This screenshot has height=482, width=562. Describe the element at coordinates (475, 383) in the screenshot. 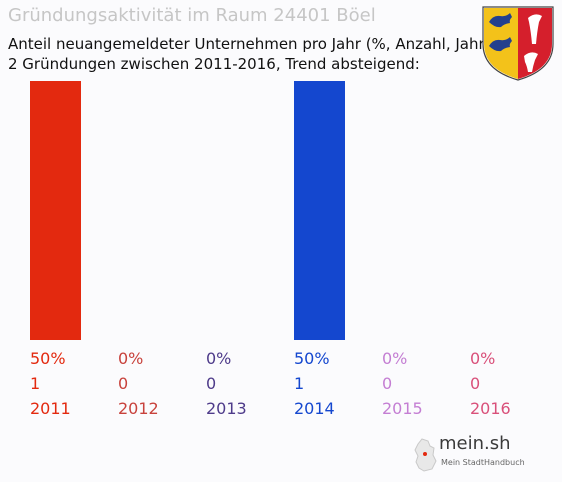

I see `count-label-2016: 0` at that location.